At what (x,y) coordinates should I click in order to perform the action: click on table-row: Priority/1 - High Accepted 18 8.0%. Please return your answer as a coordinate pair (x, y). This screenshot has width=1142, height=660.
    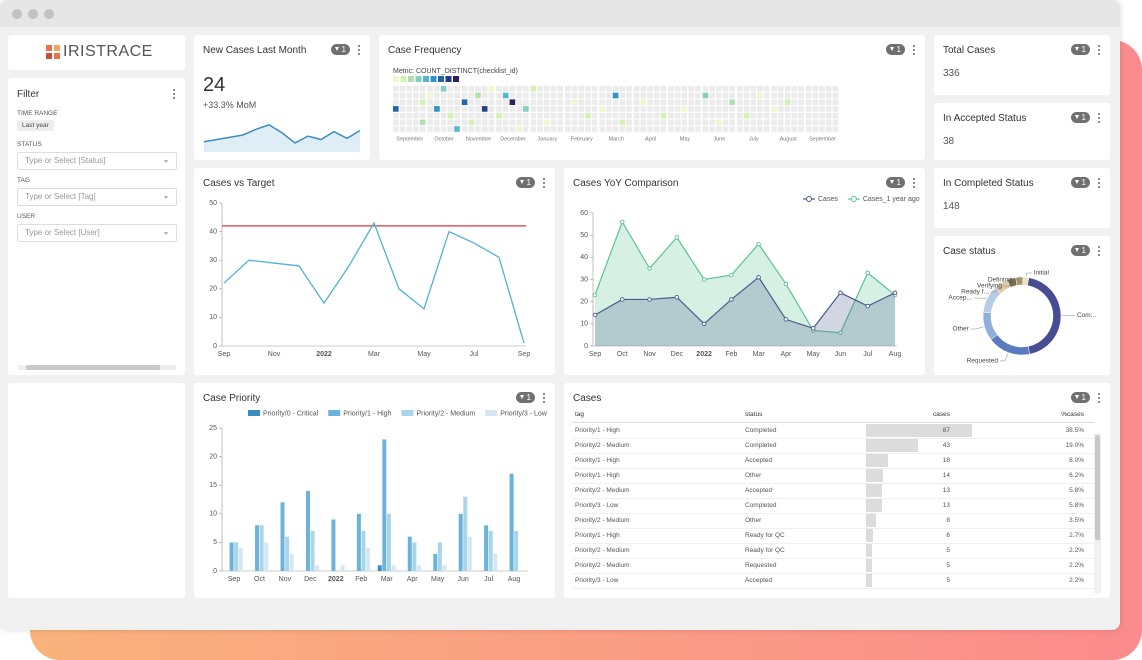
    Looking at the image, I should click on (833, 461).